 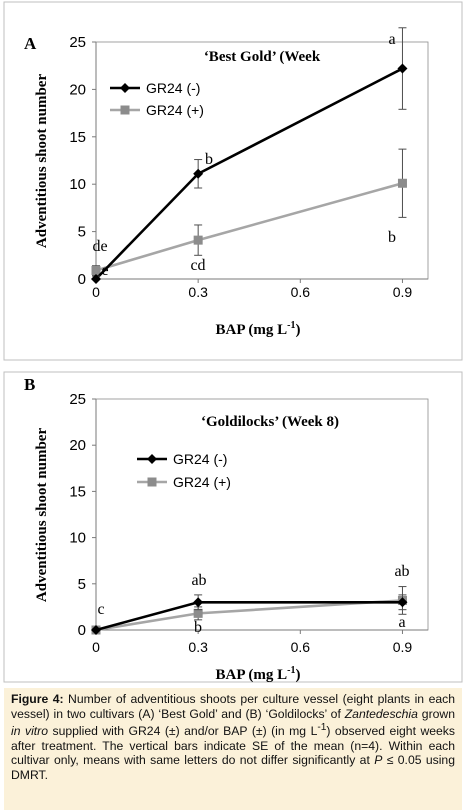 What do you see at coordinates (37, 699) in the screenshot?
I see `caption-label: Figure 4:` at bounding box center [37, 699].